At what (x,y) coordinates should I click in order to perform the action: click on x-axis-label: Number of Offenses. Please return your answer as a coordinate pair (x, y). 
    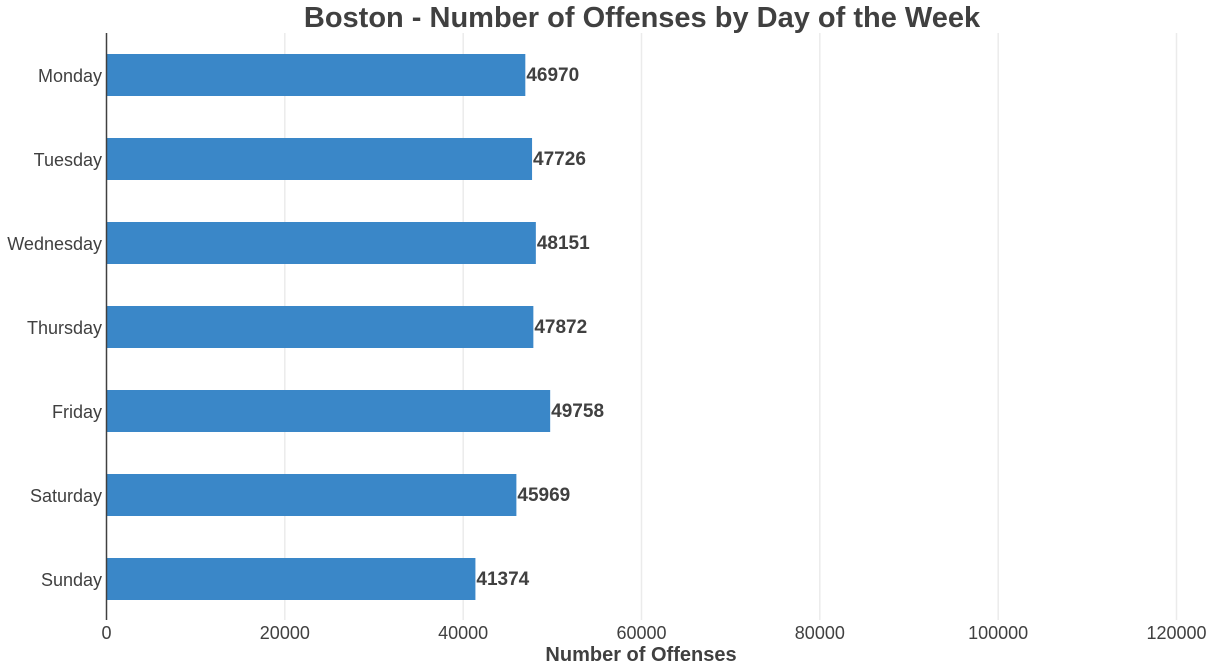
    Looking at the image, I should click on (640, 655).